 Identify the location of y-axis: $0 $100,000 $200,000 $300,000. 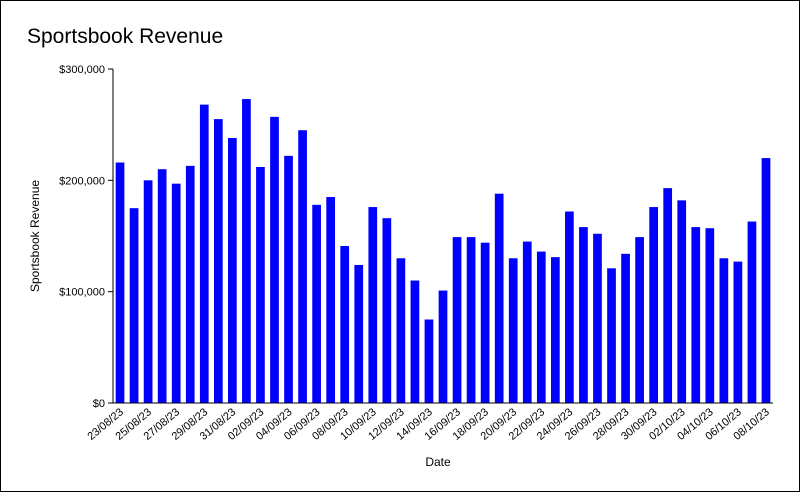
(86, 237).